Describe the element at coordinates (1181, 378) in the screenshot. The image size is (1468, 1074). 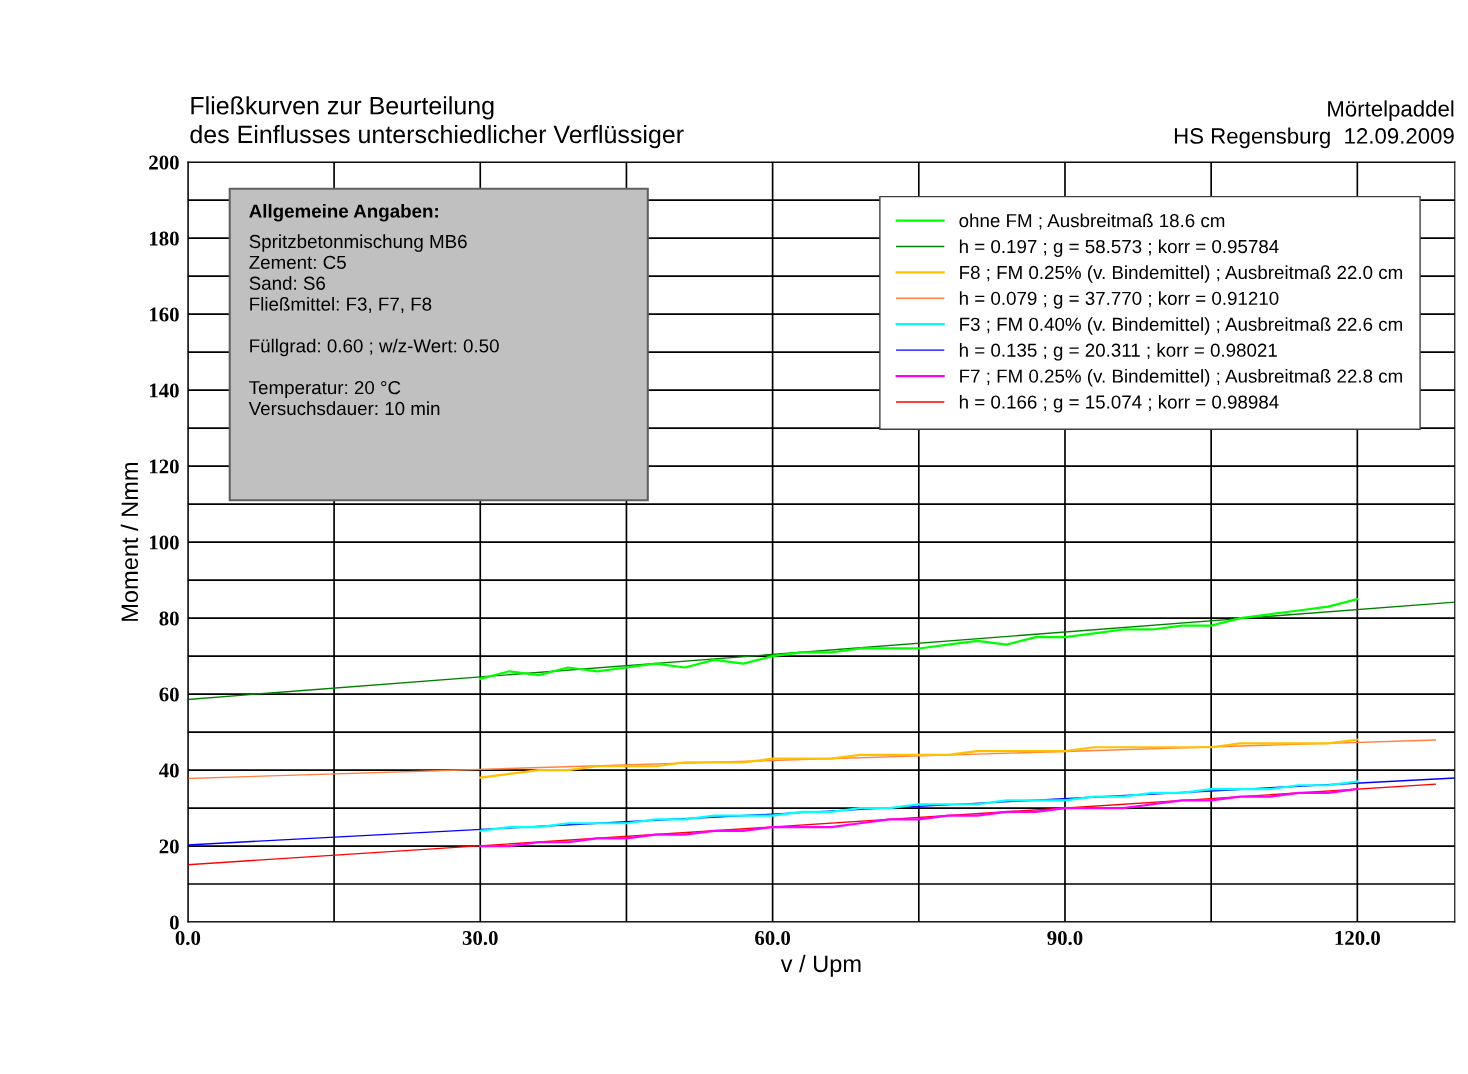
I see `legend-label: F7 ; FM 0.25% (v. Bindemittel) ; Ausbreitmaß 22.8 cm` at that location.